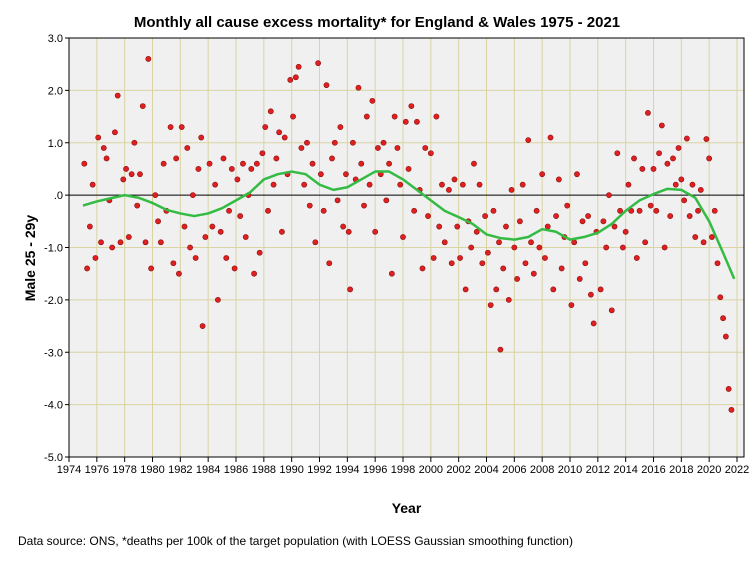 Image resolution: width=754 pixels, height=564 pixels. What do you see at coordinates (406, 508) in the screenshot?
I see `x-axis-label: Year` at bounding box center [406, 508].